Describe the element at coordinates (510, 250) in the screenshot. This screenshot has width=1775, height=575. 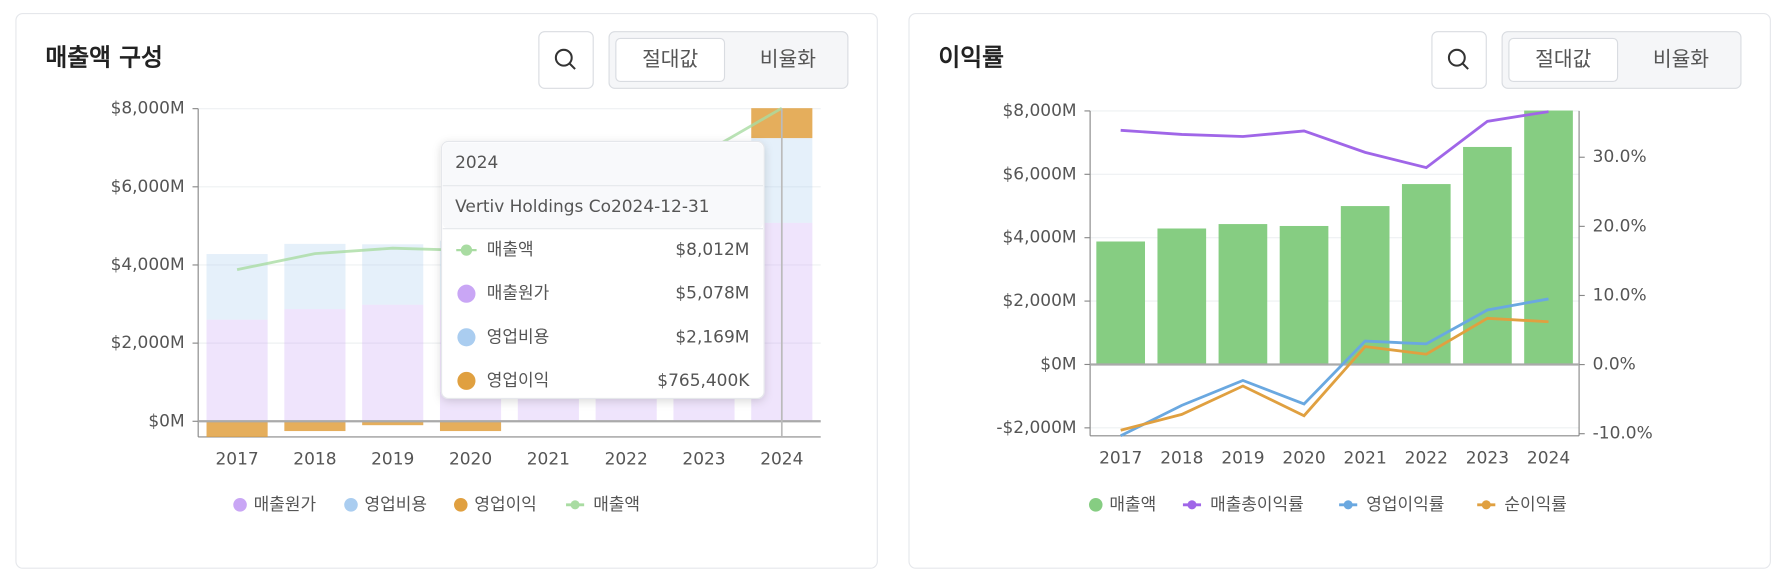
I see `tooltip-name: 매출액` at that location.